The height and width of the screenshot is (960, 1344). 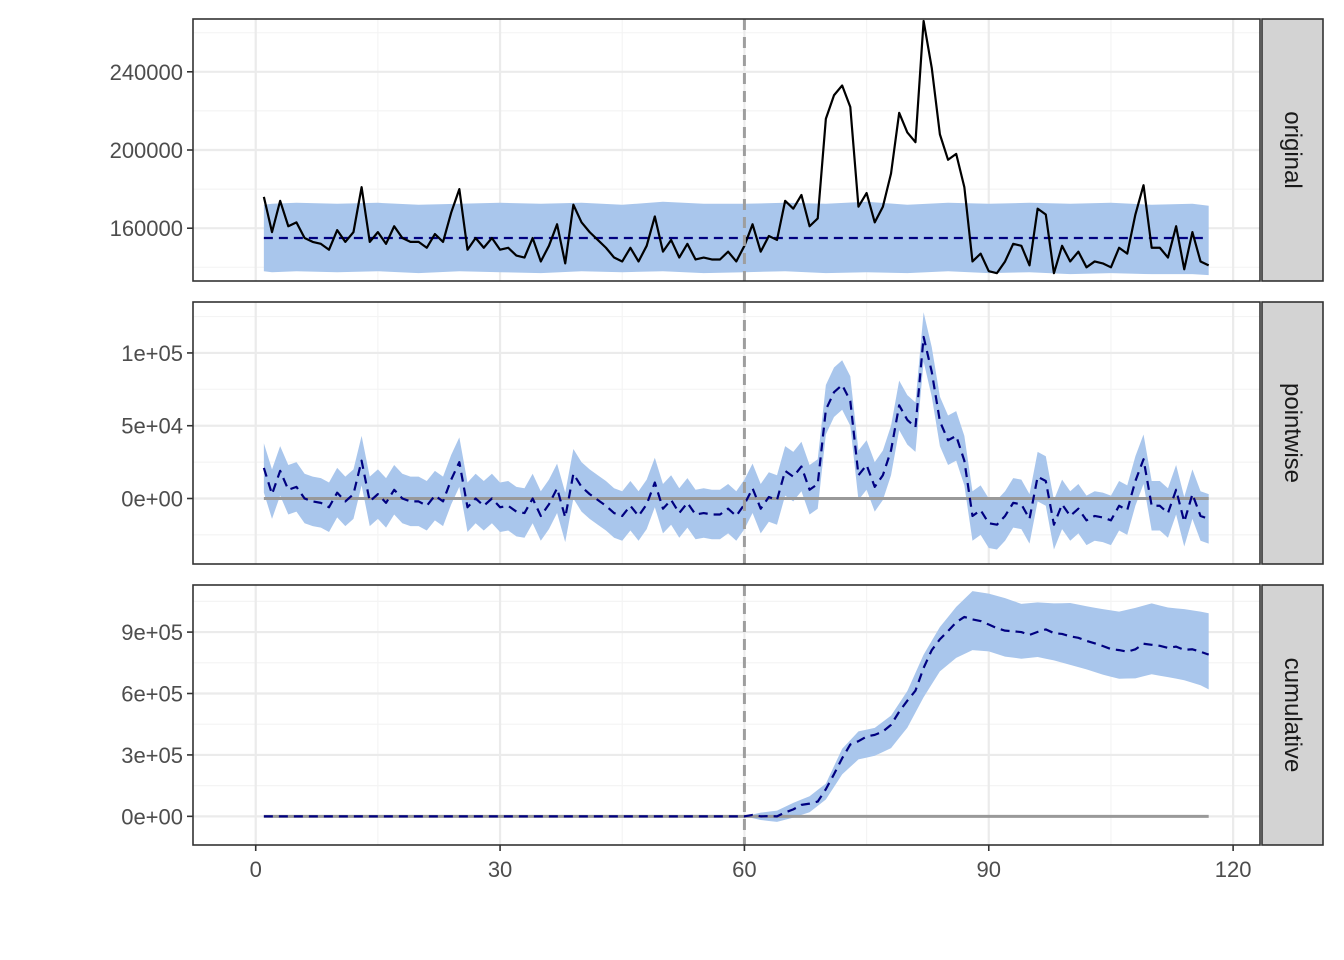 I want to click on y-tick-label: 3e+05, so click(x=152, y=755).